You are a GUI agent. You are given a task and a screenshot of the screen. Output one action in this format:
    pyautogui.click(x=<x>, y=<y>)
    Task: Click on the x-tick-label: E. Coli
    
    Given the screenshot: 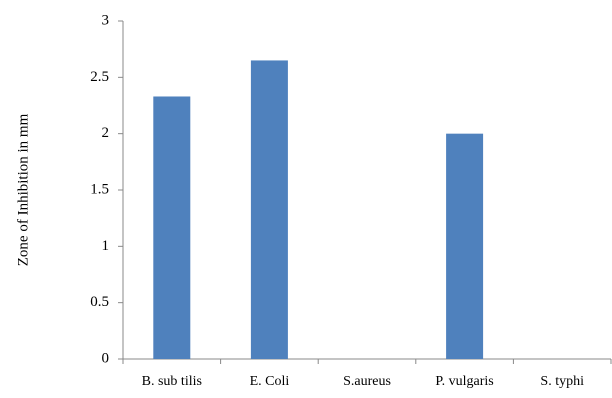 What is the action you would take?
    pyautogui.click(x=270, y=381)
    